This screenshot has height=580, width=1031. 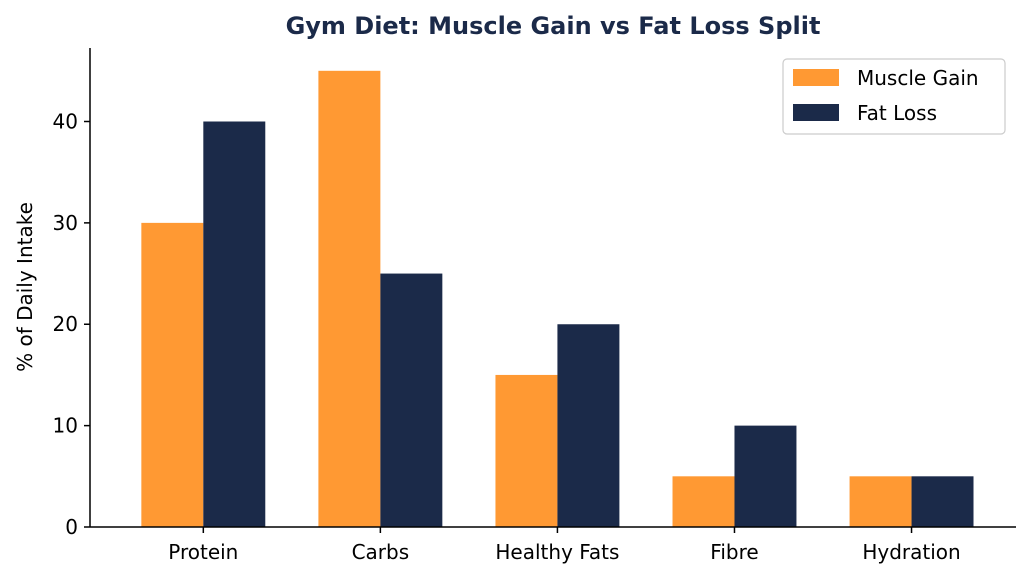 I want to click on bar-muscle-gain-carbs, so click(x=349, y=299).